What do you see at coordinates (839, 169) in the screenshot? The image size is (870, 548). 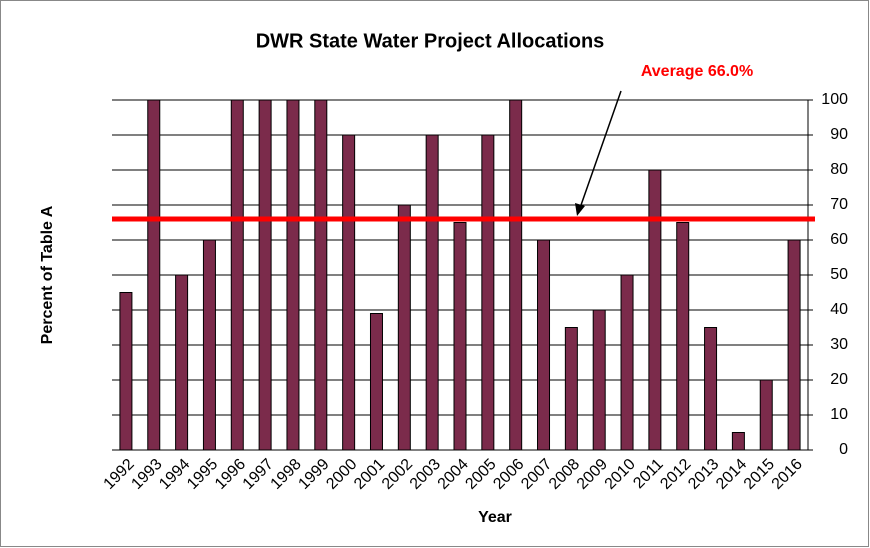 I see `y-tick-label: 80` at bounding box center [839, 169].